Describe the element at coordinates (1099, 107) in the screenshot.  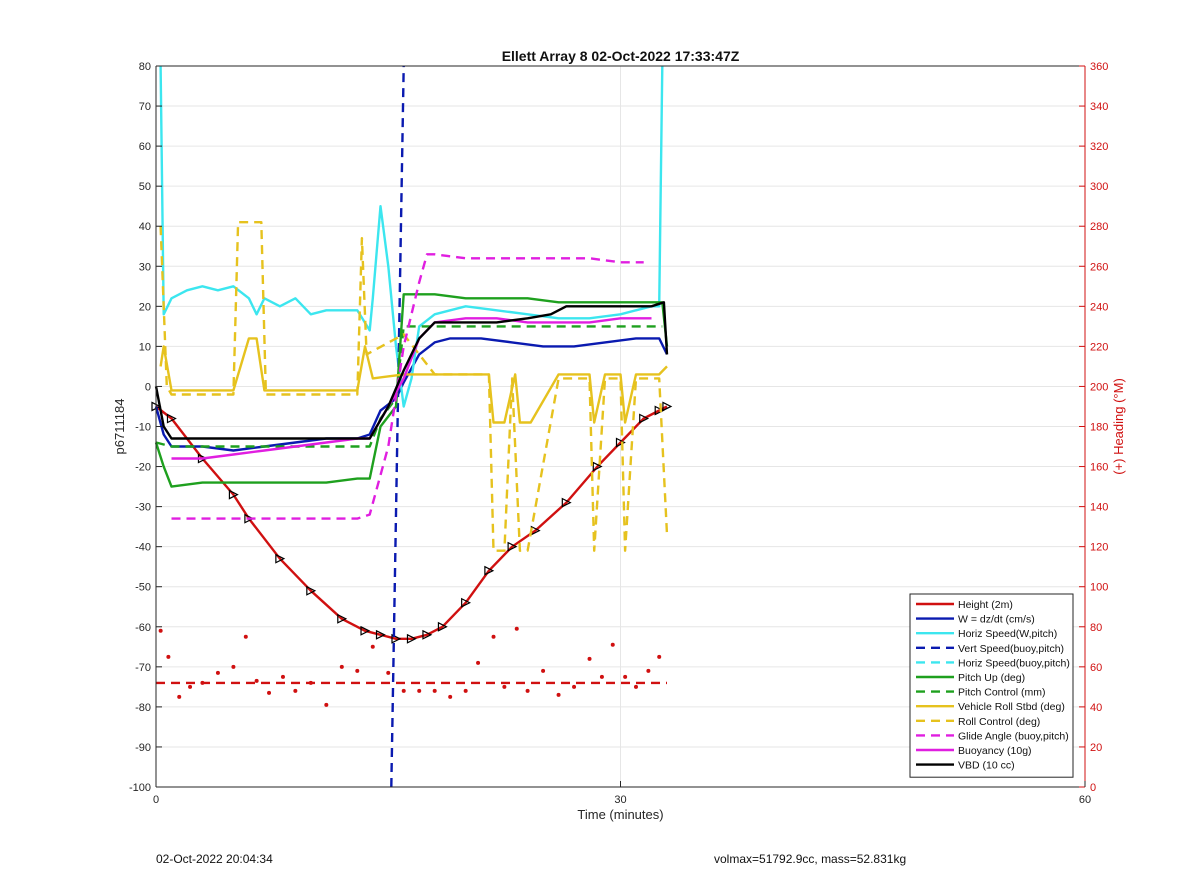
I see `y2-tick-label: 340` at that location.